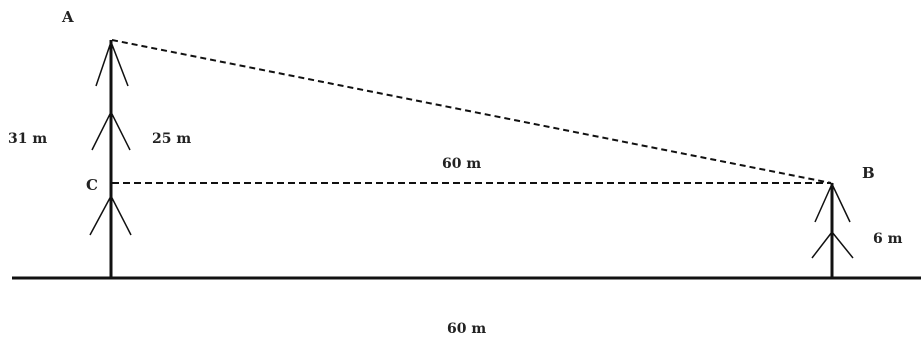 The width and height of the screenshot is (921, 345). Describe the element at coordinates (110, 215) in the screenshot. I see `tall-tree-canopy-bottom` at that location.